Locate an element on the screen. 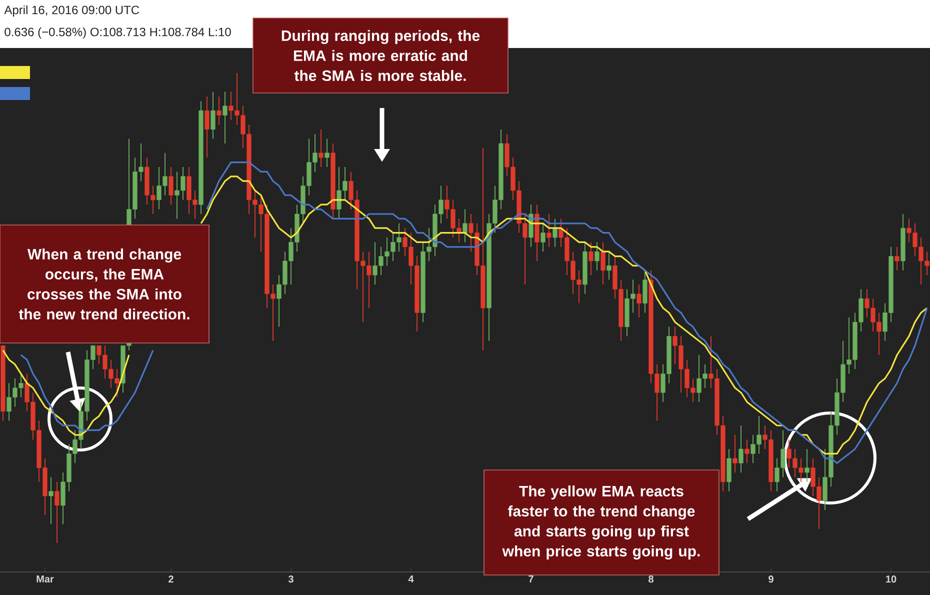 The height and width of the screenshot is (595, 930). x-tick-label: 2 is located at coordinates (171, 579).